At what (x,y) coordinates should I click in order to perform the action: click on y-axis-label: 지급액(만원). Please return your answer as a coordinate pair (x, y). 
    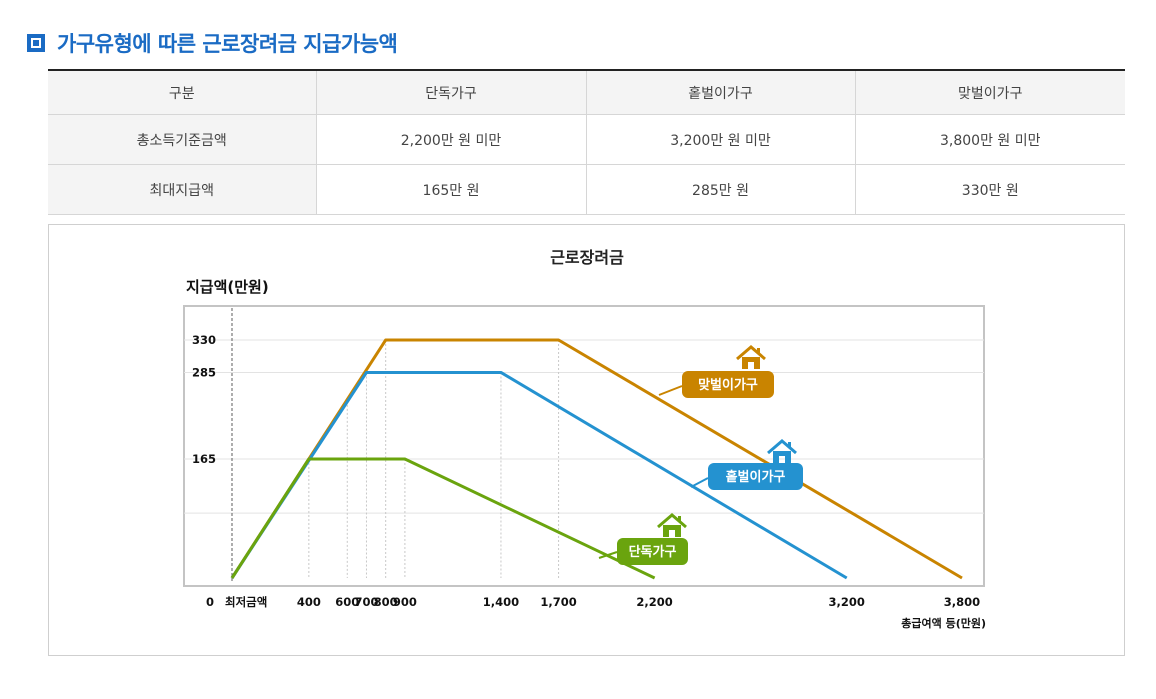
    Looking at the image, I should click on (227, 287).